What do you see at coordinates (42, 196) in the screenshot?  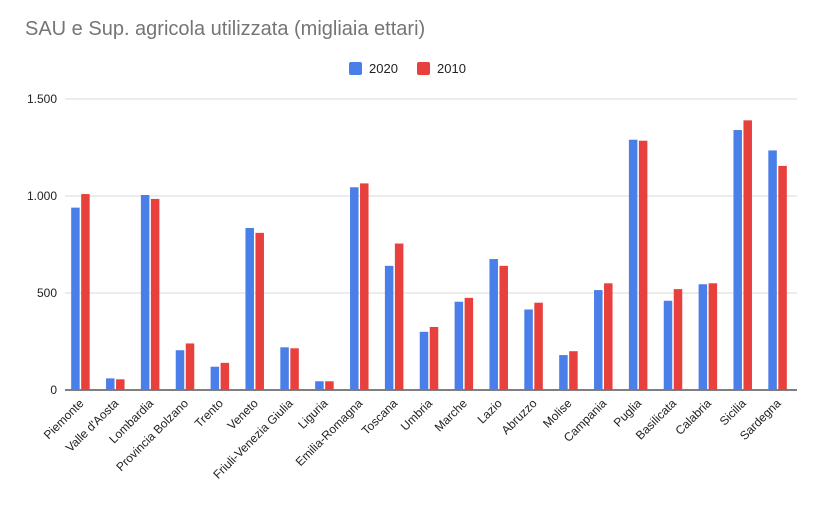 I see `y-tick-label: 1.000` at bounding box center [42, 196].